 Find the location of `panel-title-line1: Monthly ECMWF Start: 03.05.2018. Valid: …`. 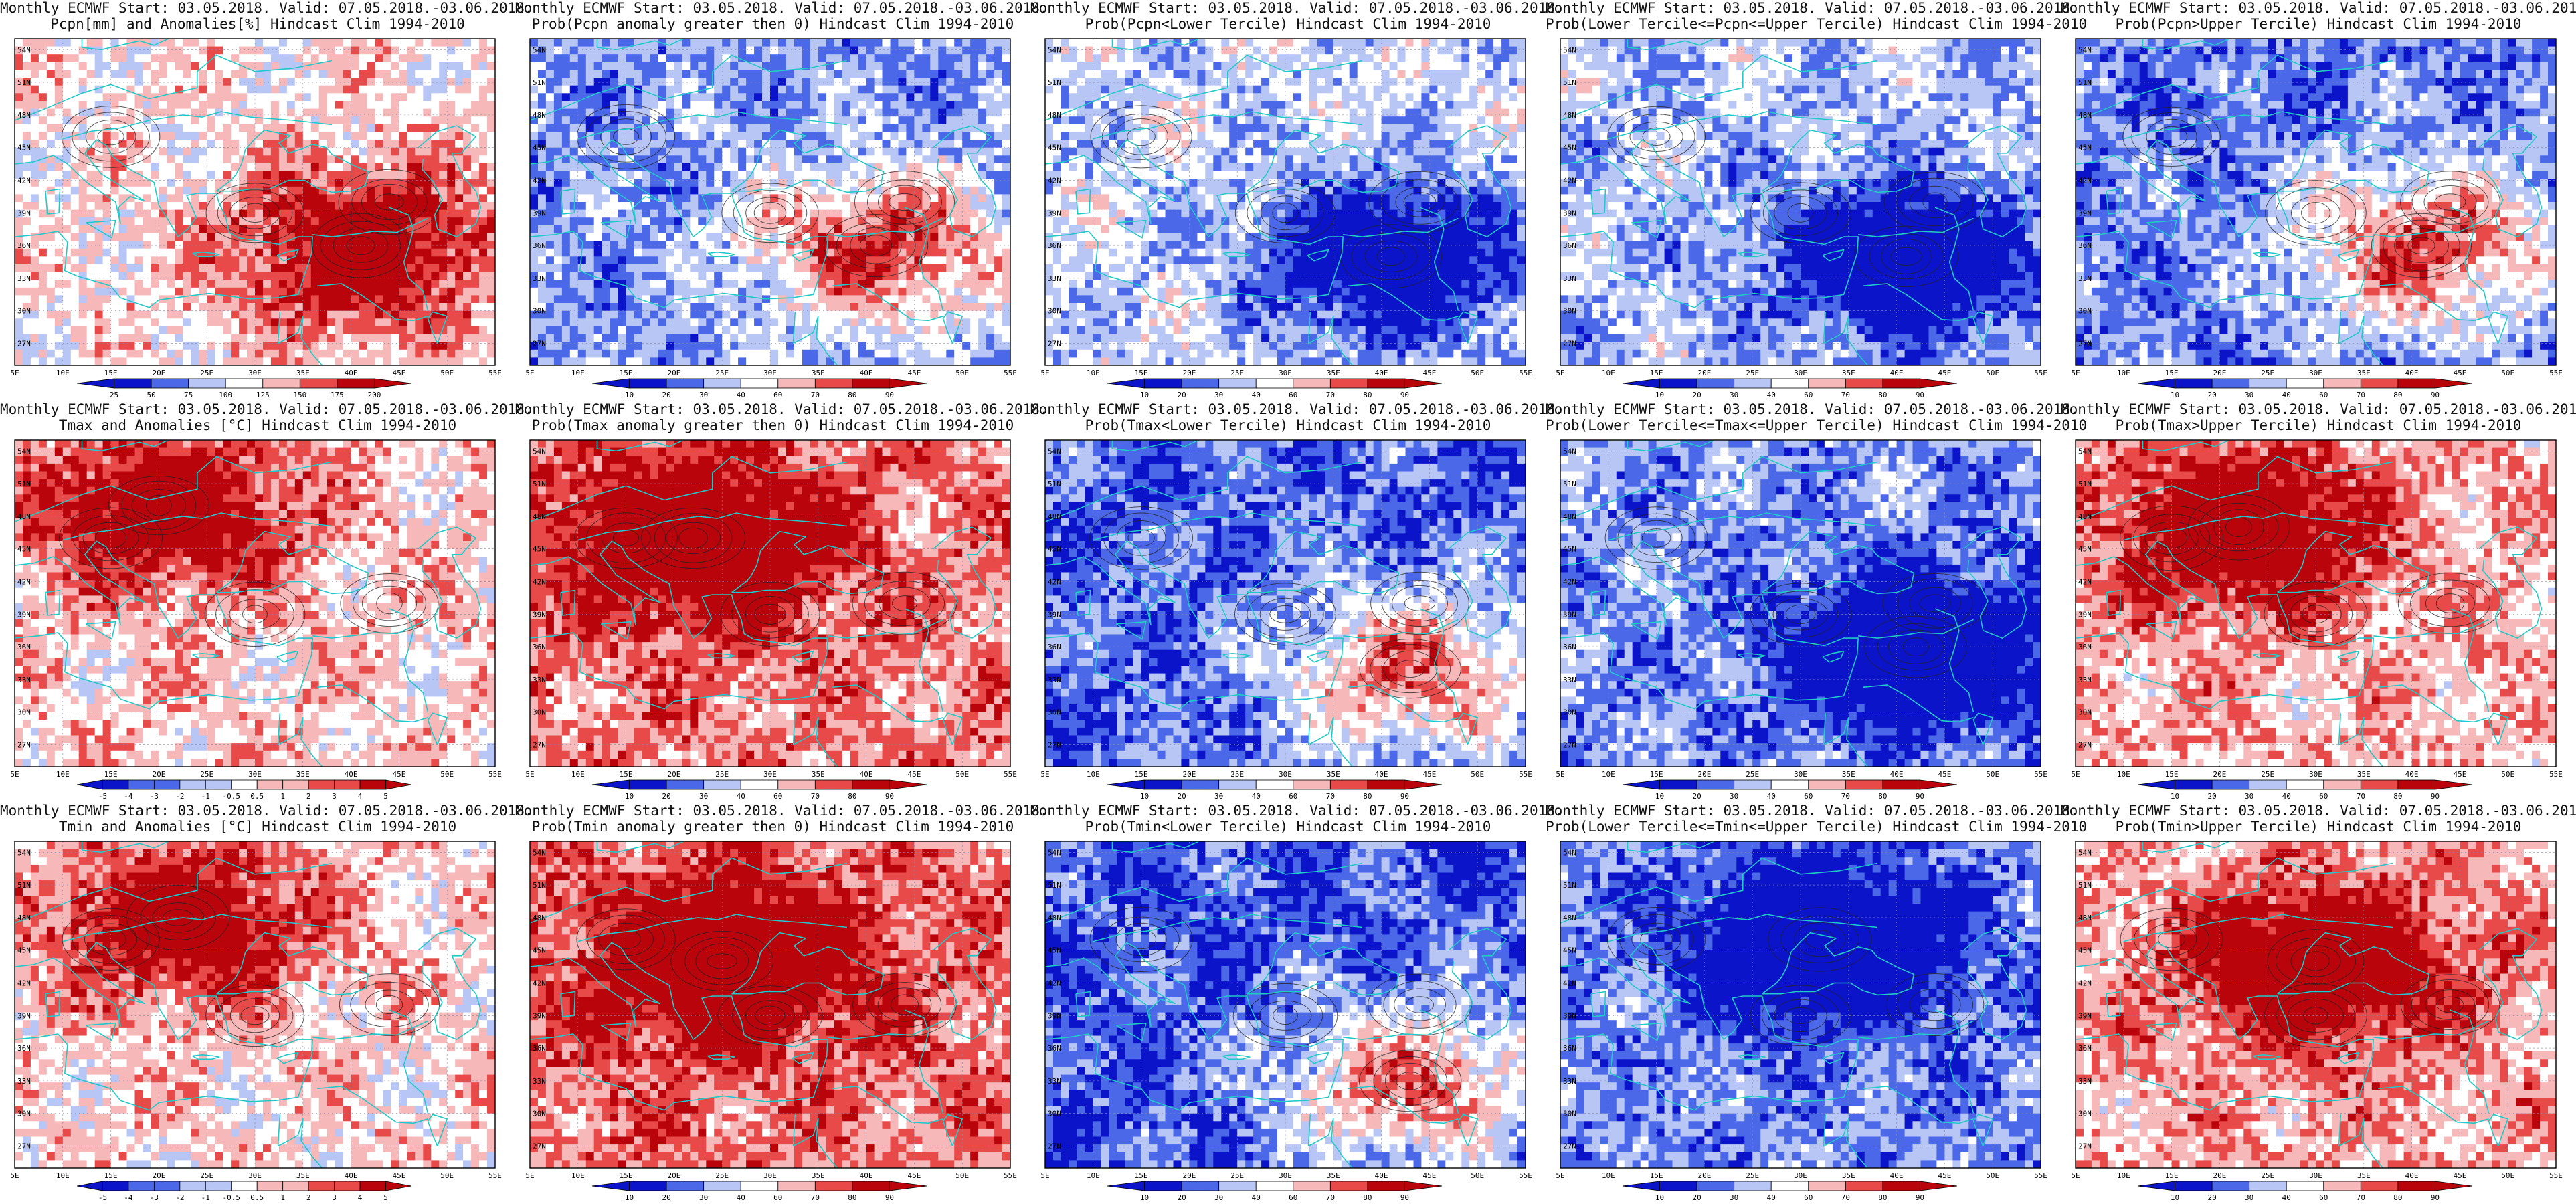

panel-title-line1: Monthly ECMWF Start: 03.05.2018. Valid: … is located at coordinates (2318, 811).